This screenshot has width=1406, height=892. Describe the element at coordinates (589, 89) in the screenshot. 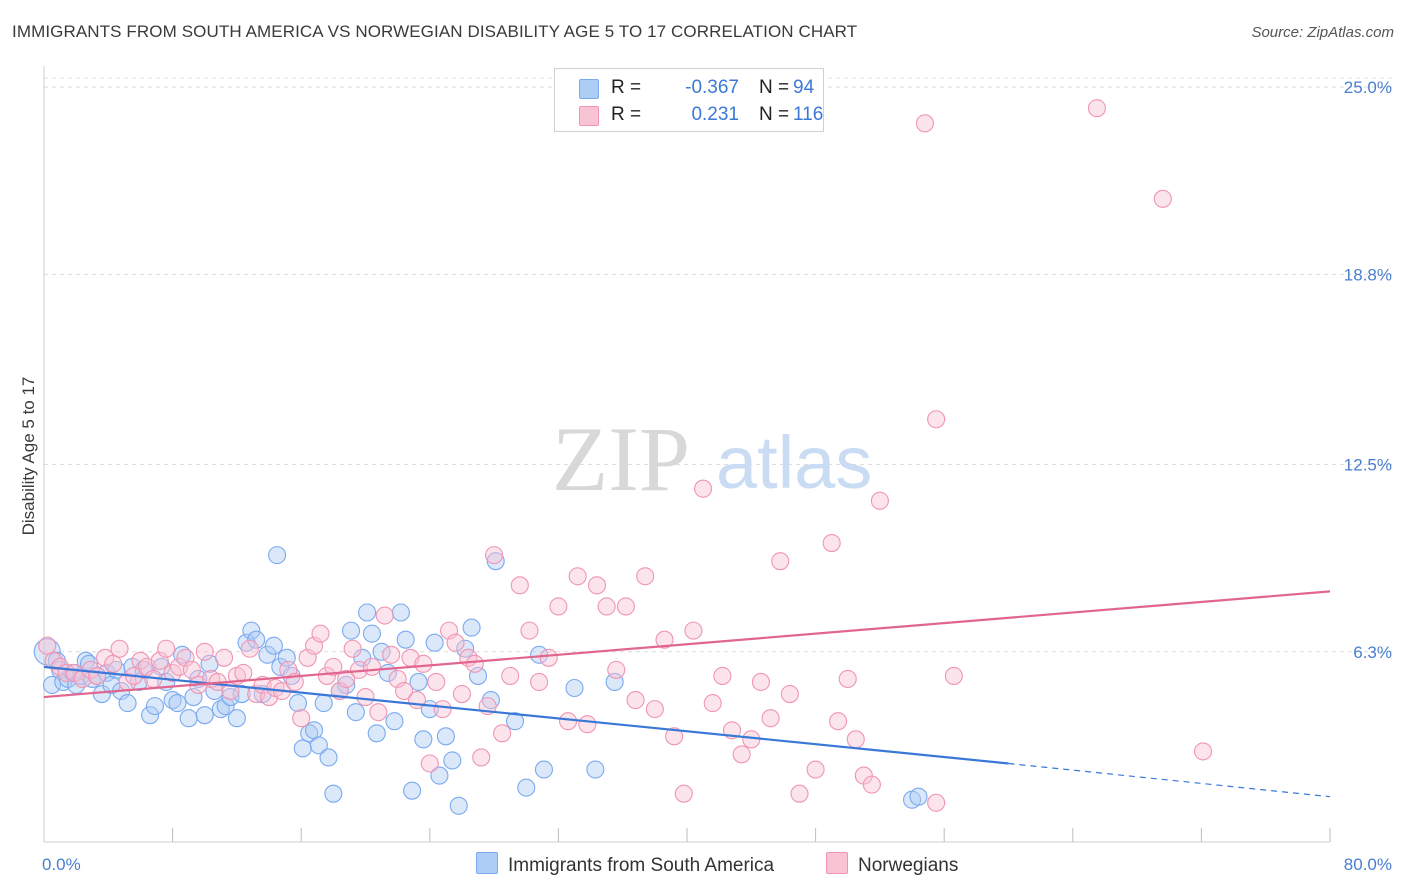

I see `legend-swatch-blue` at that location.